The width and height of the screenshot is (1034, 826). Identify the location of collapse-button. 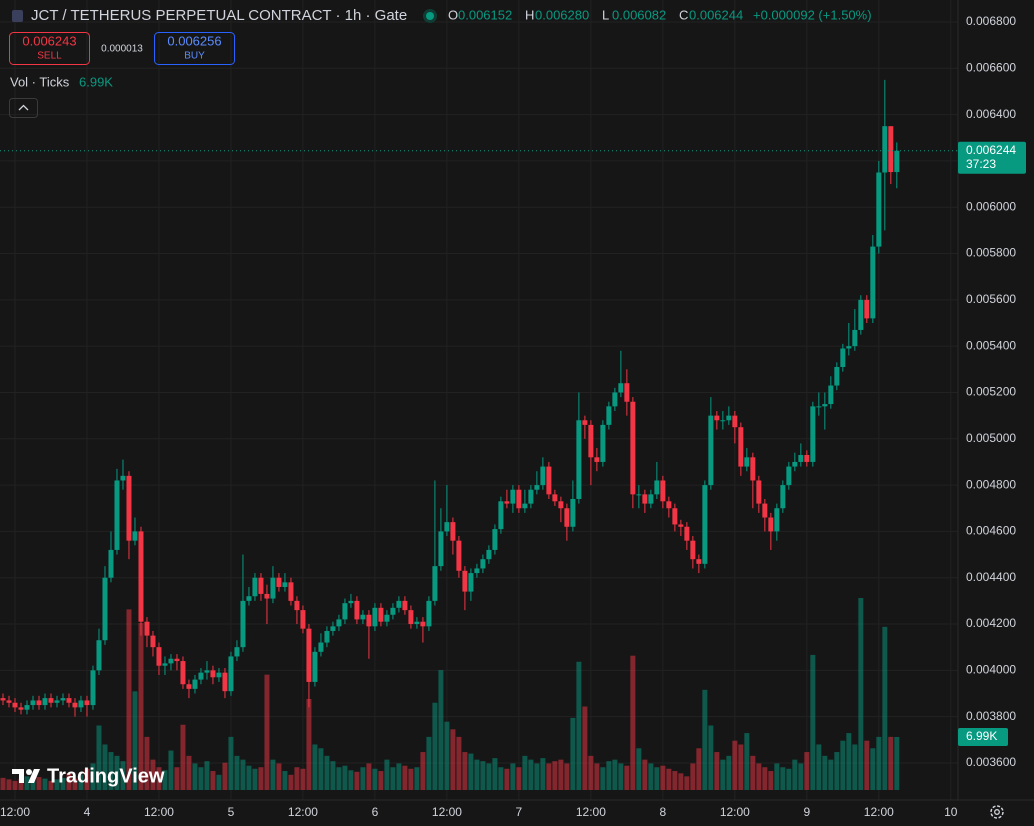
(23, 108).